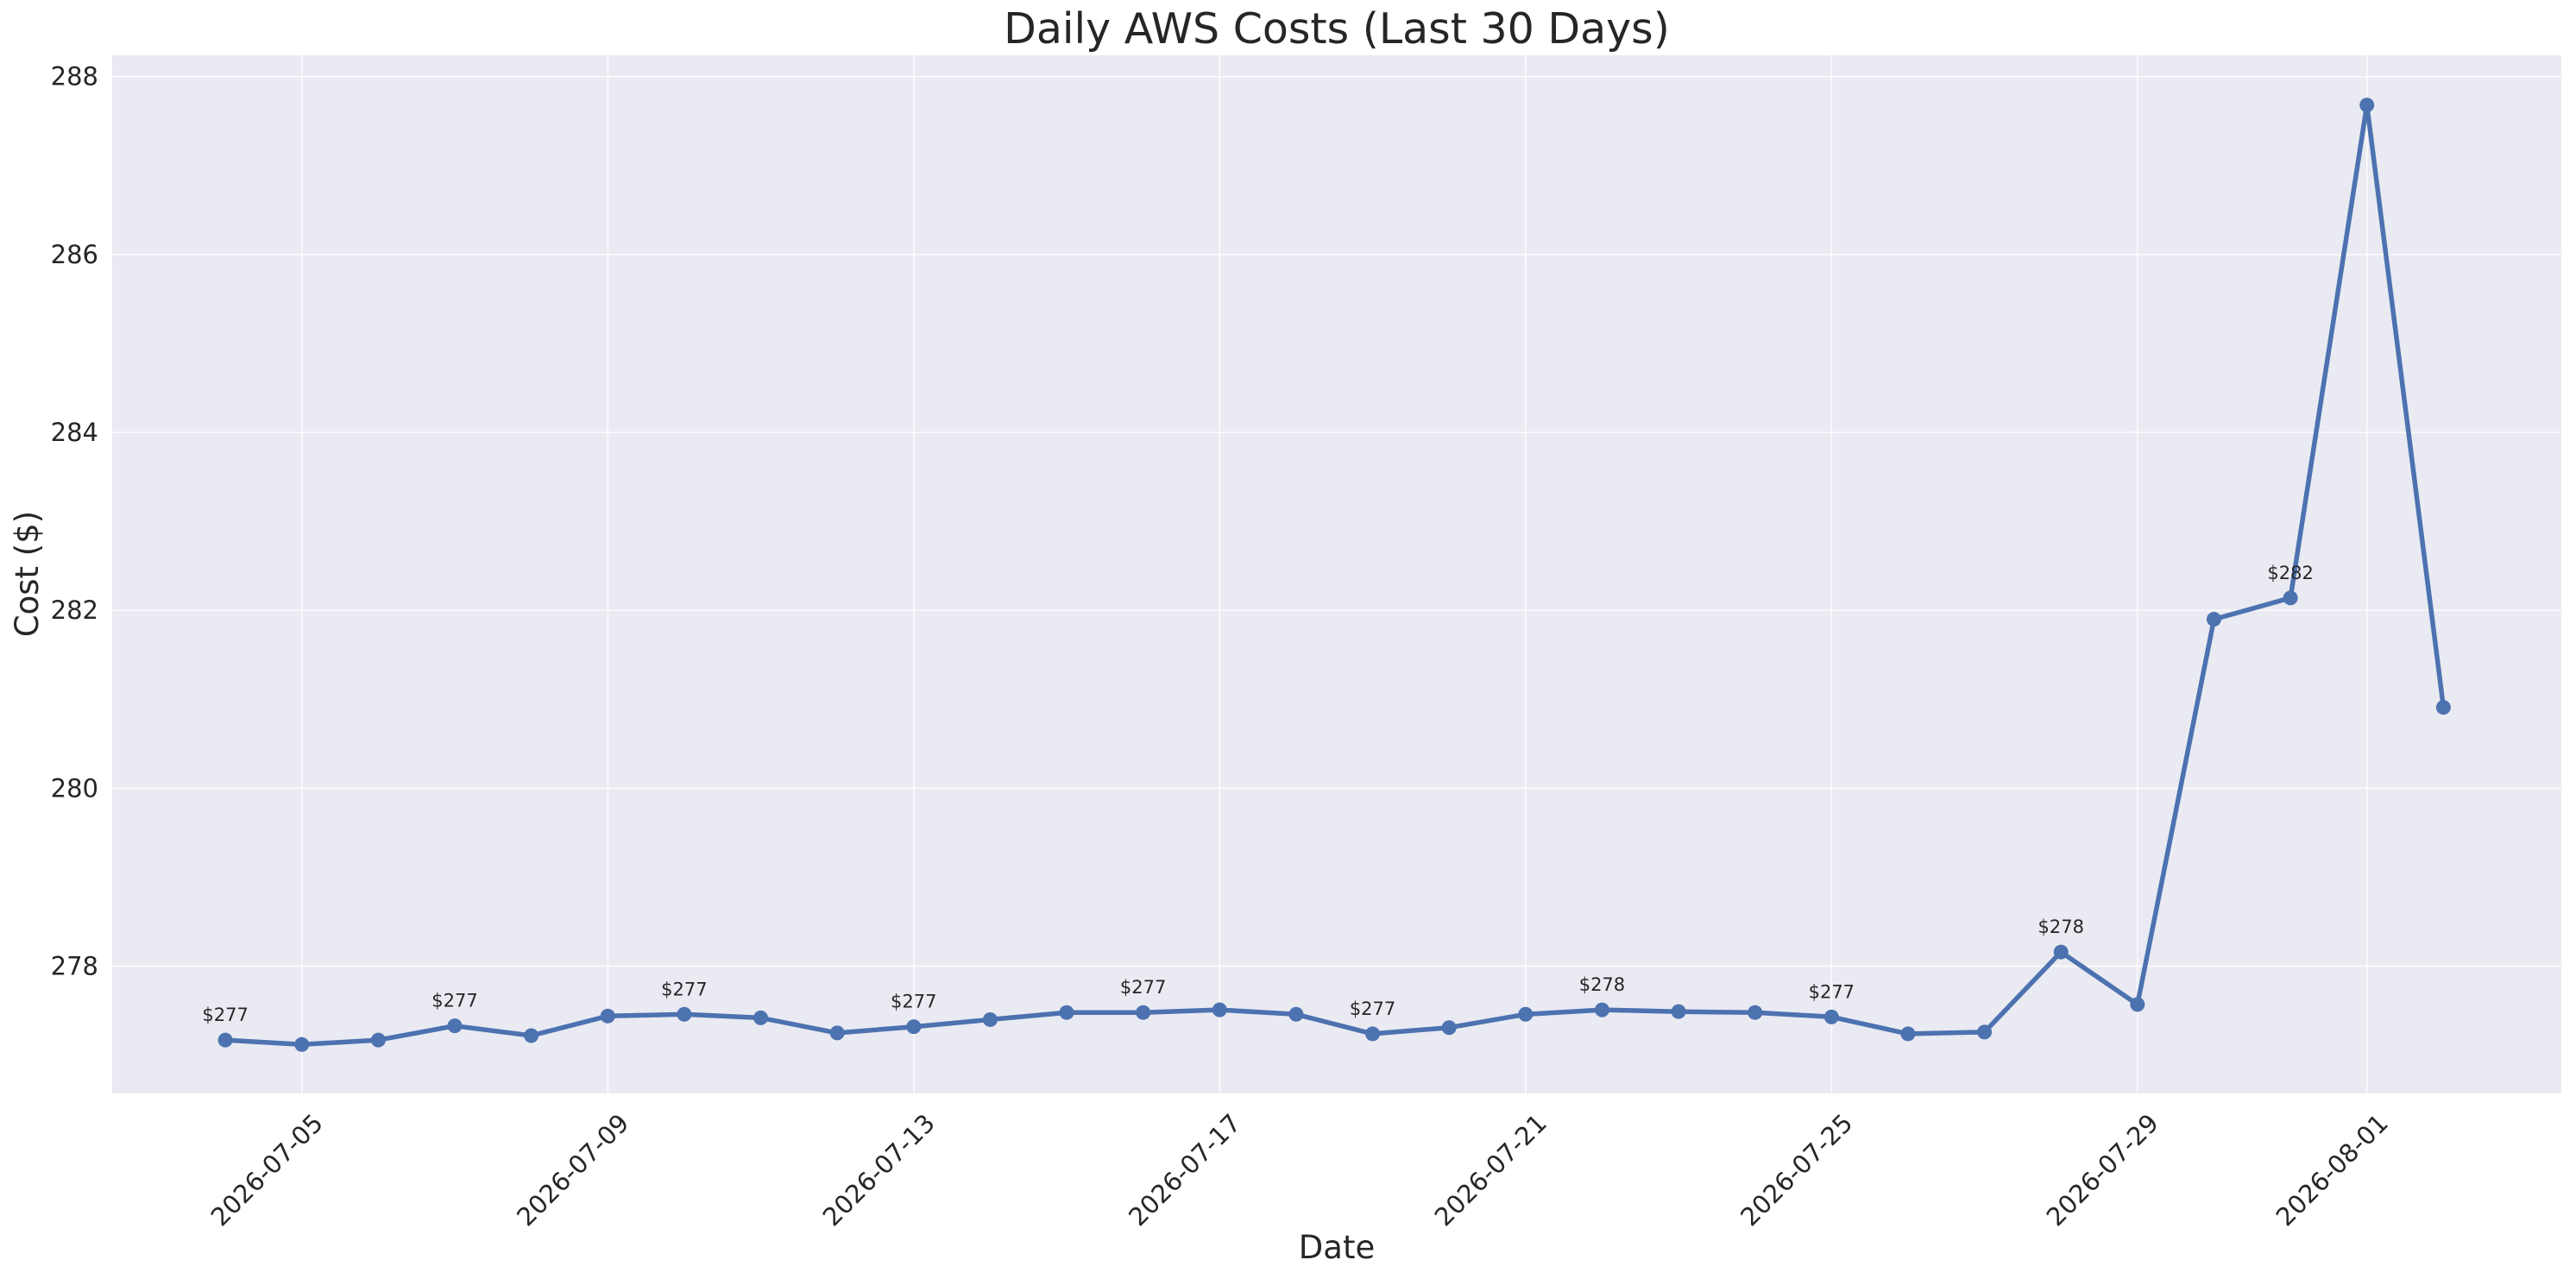 This screenshot has width=2576, height=1279. What do you see at coordinates (1797, 1170) in the screenshot?
I see `x-tick-label: 2026-07-25` at bounding box center [1797, 1170].